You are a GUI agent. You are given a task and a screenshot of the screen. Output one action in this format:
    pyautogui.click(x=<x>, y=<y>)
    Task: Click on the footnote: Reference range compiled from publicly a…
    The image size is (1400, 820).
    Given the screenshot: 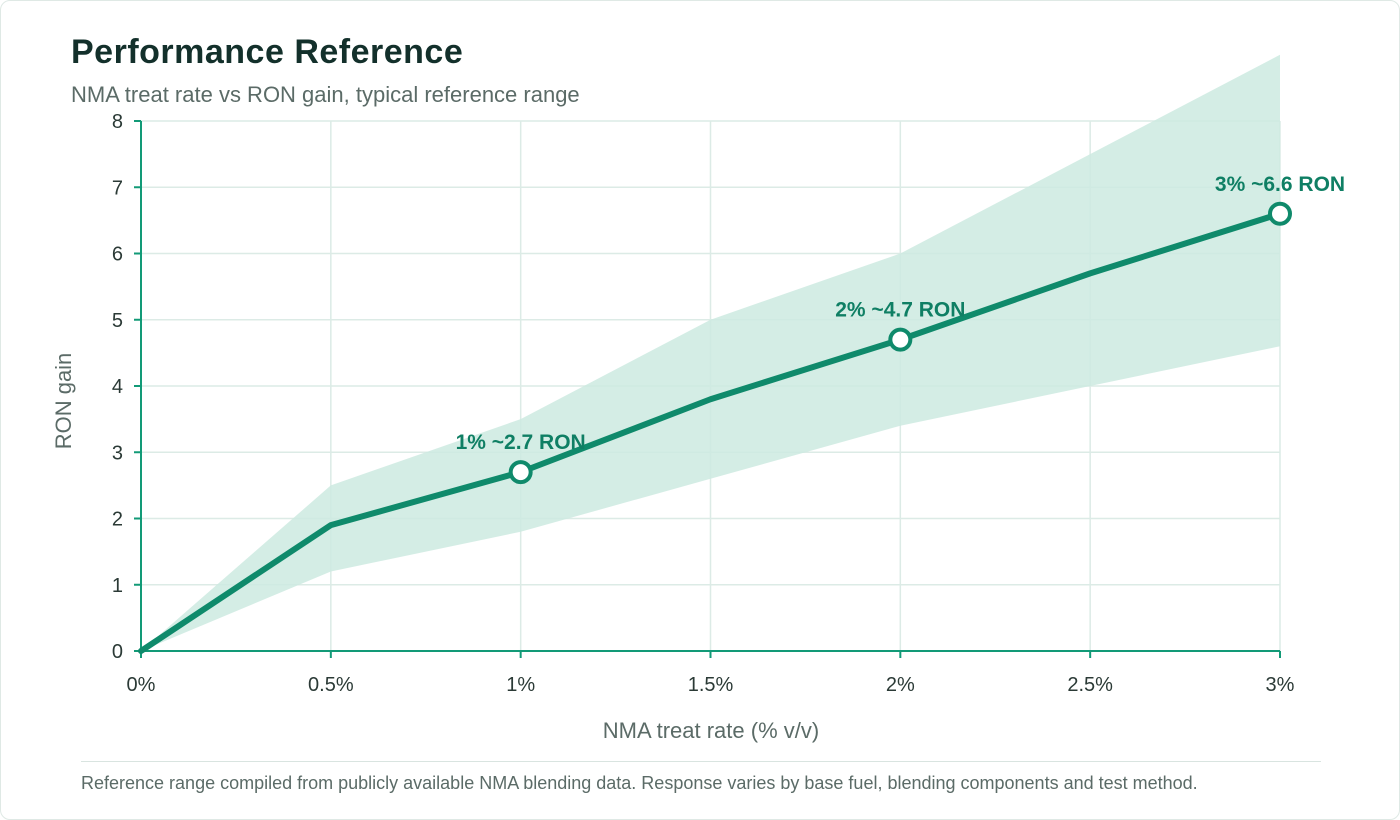 What is the action you would take?
    pyautogui.click(x=639, y=783)
    